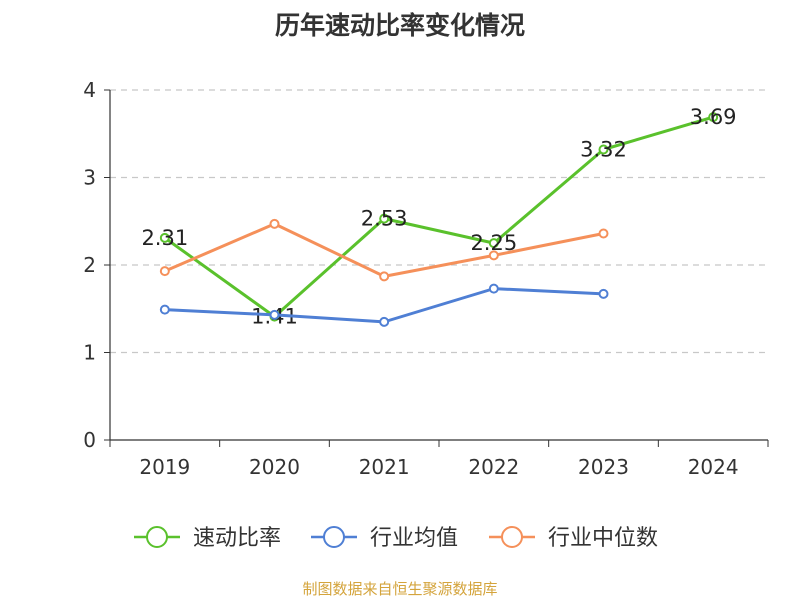  I want to click on legend-label: 行业均值, so click(414, 538).